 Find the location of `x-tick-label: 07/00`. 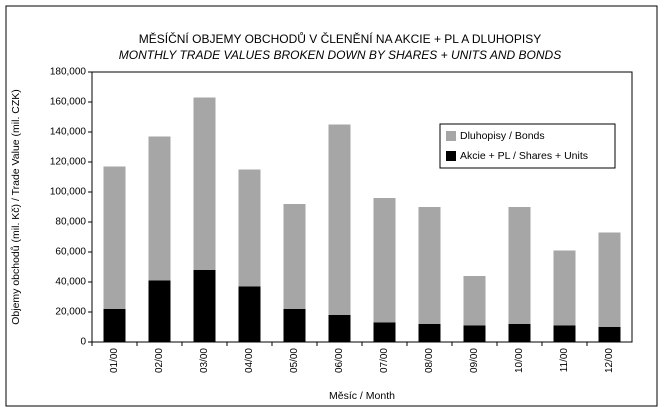

x-tick-label: 07/00 is located at coordinates (384, 360).